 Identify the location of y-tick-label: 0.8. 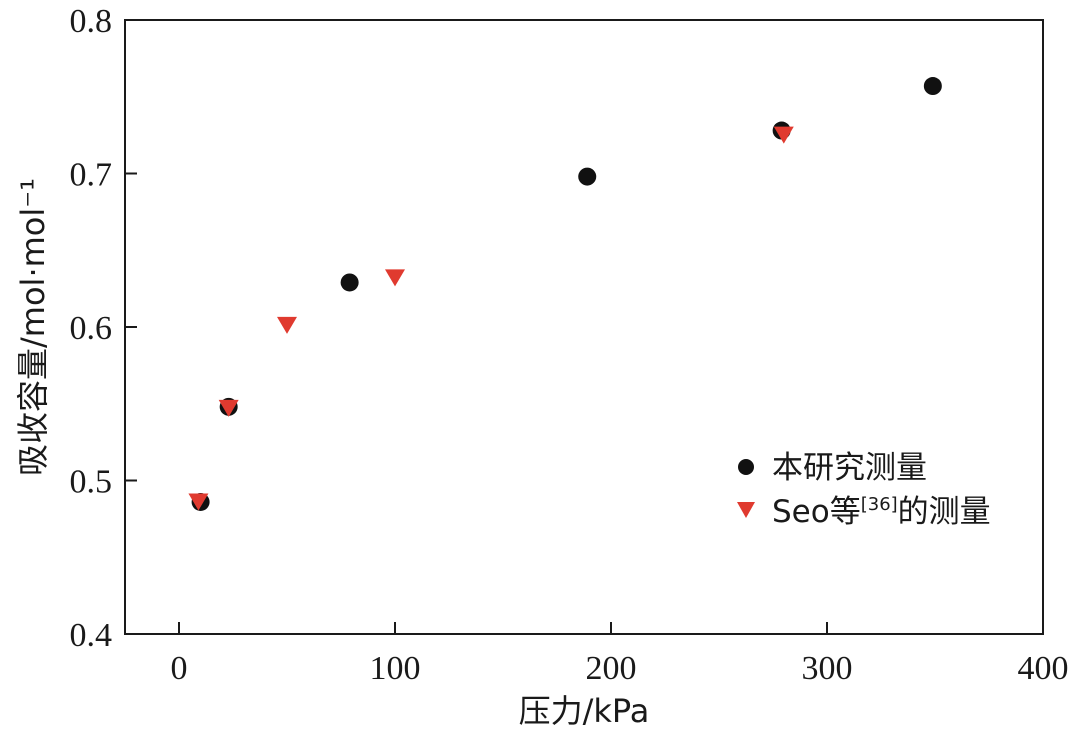
(91, 21).